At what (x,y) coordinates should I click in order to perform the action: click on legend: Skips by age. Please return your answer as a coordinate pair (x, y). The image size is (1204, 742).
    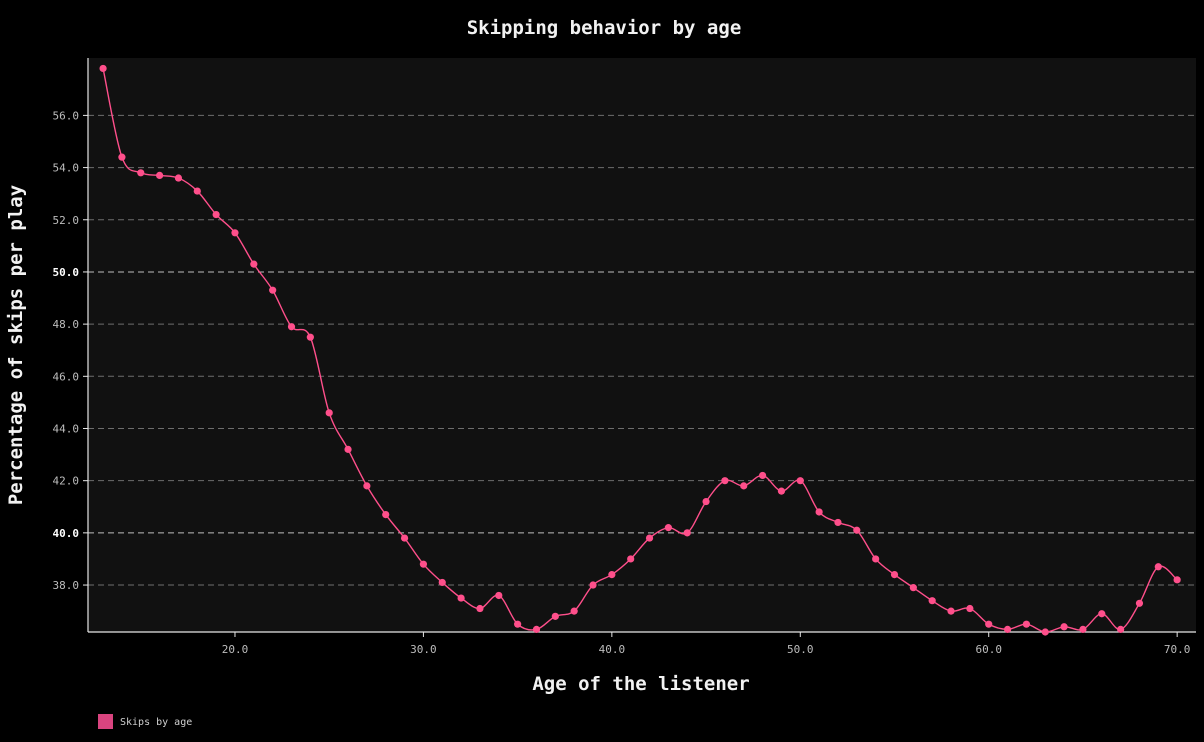
    Looking at the image, I should click on (145, 721).